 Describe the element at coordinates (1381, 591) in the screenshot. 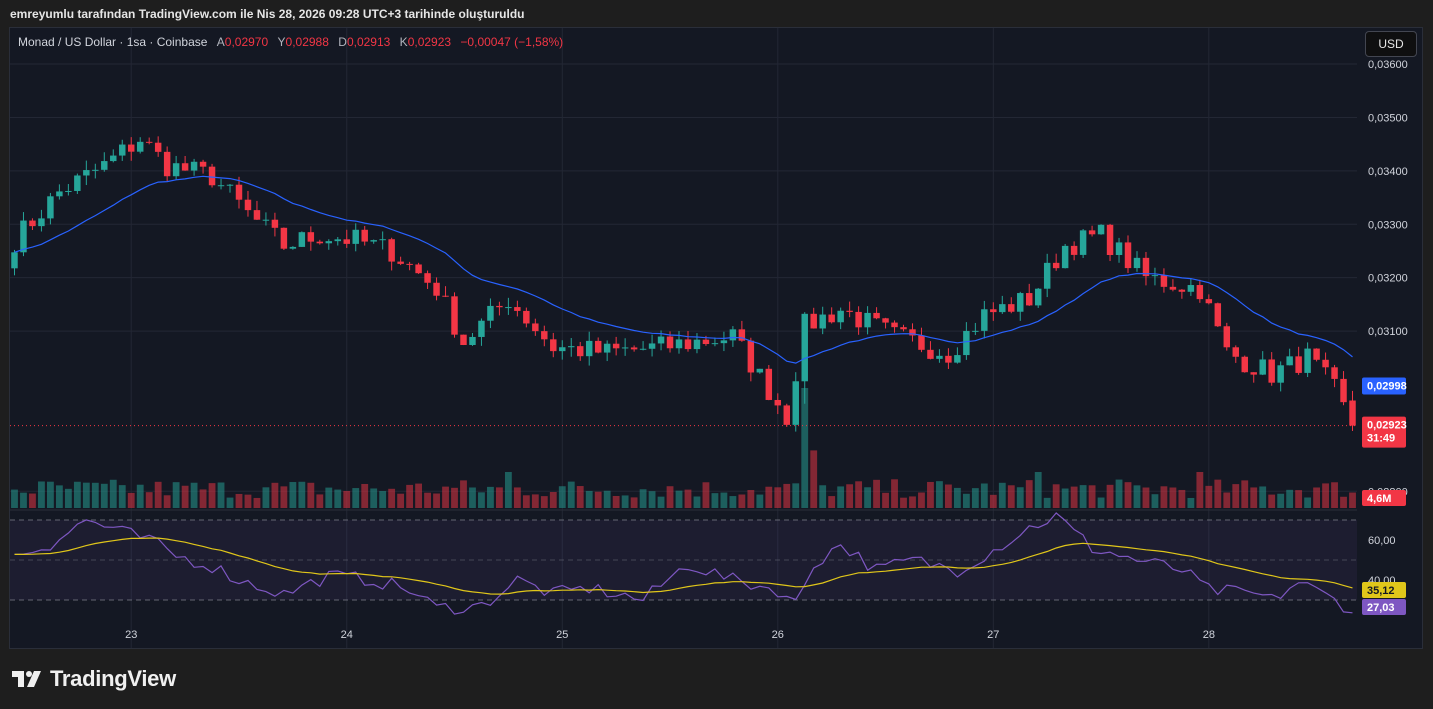

I see `rsi-ma-tag-text: 35,12` at that location.